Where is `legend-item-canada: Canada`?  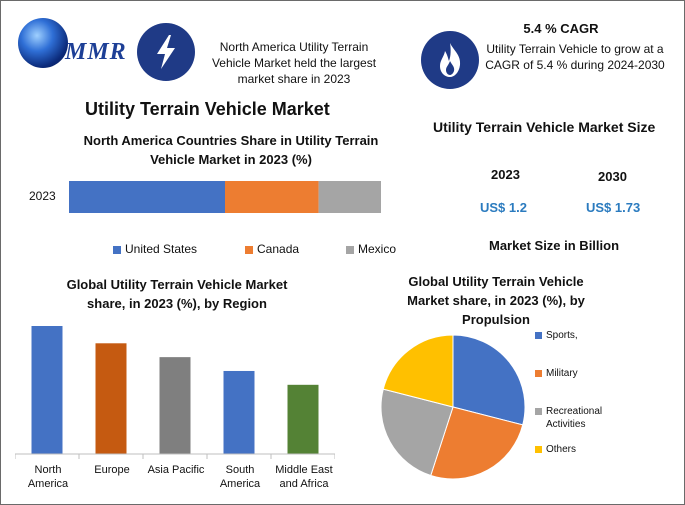
legend-item-canada: Canada is located at coordinates (272, 249).